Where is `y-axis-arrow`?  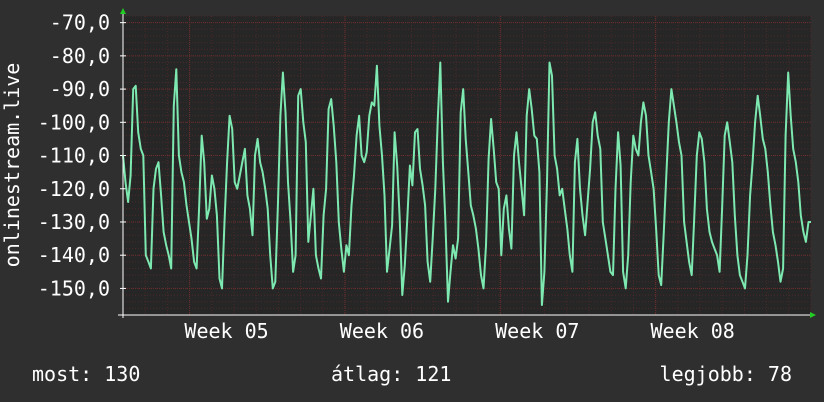 y-axis-arrow is located at coordinates (123, 11).